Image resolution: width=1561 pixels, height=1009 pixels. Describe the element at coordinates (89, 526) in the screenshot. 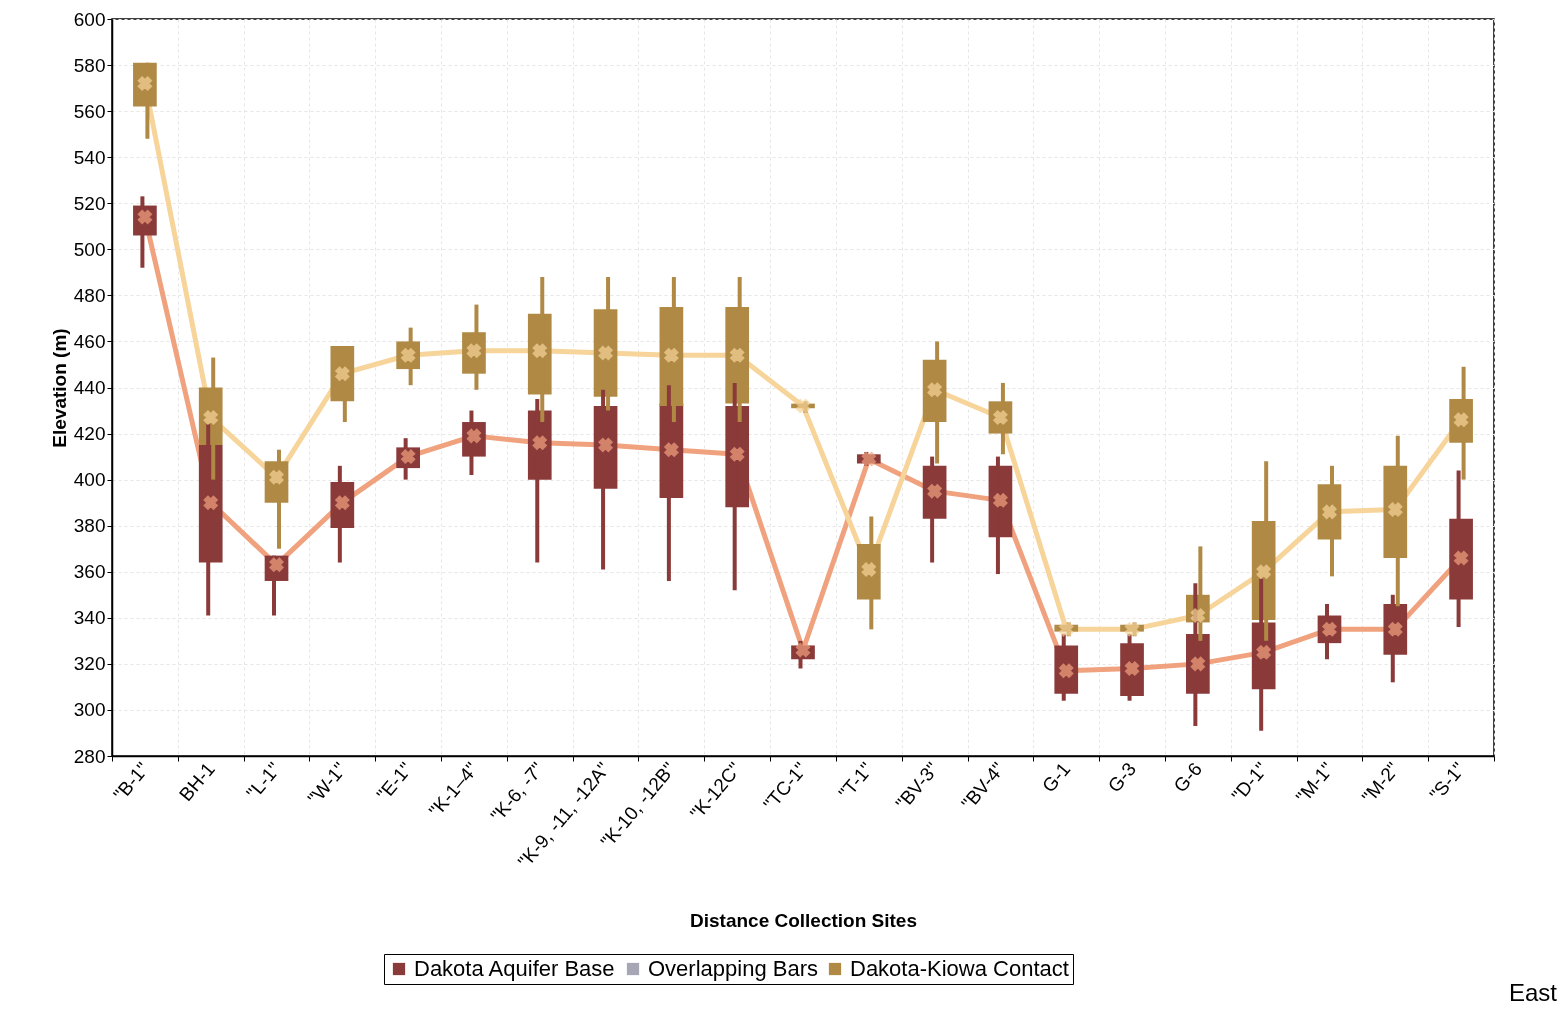

I see `y-tick-label: 380` at that location.